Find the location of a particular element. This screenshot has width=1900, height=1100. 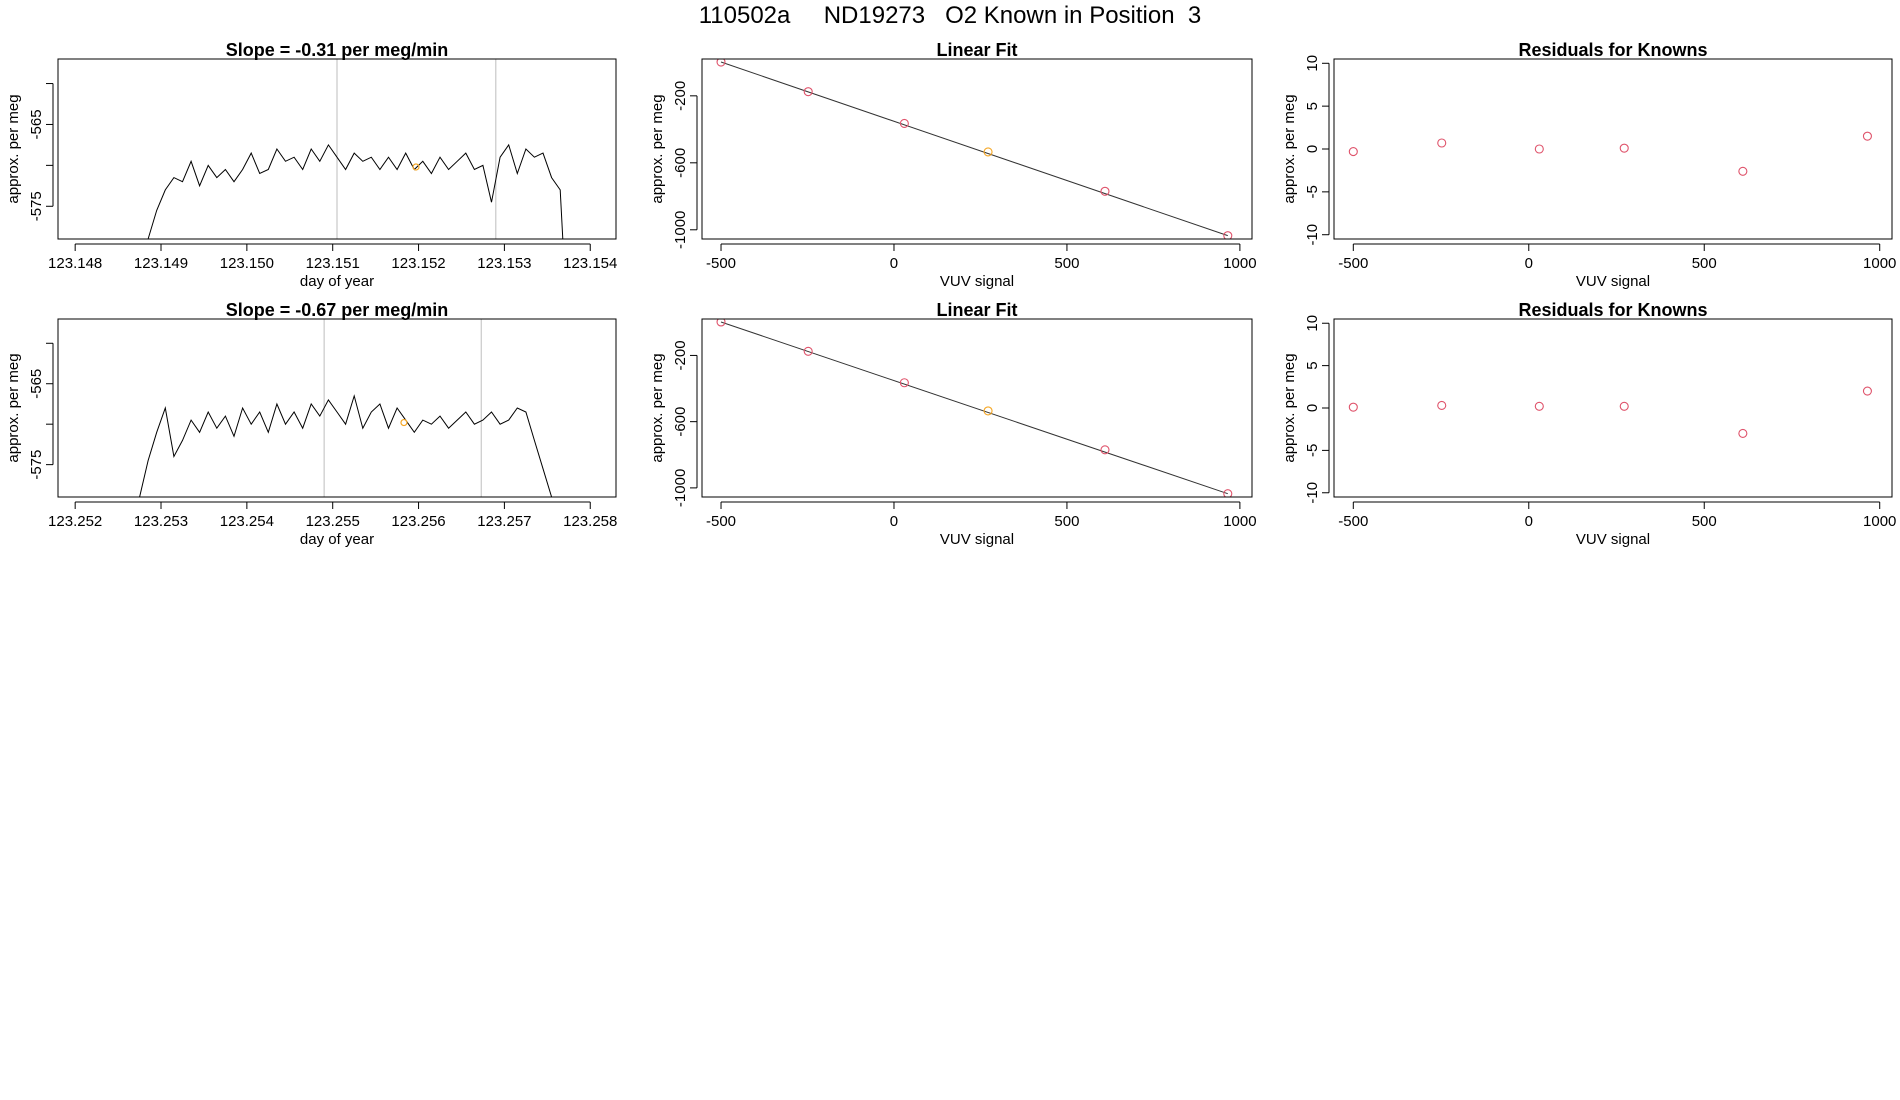

x-tick-label: 123.154 is located at coordinates (590, 263).